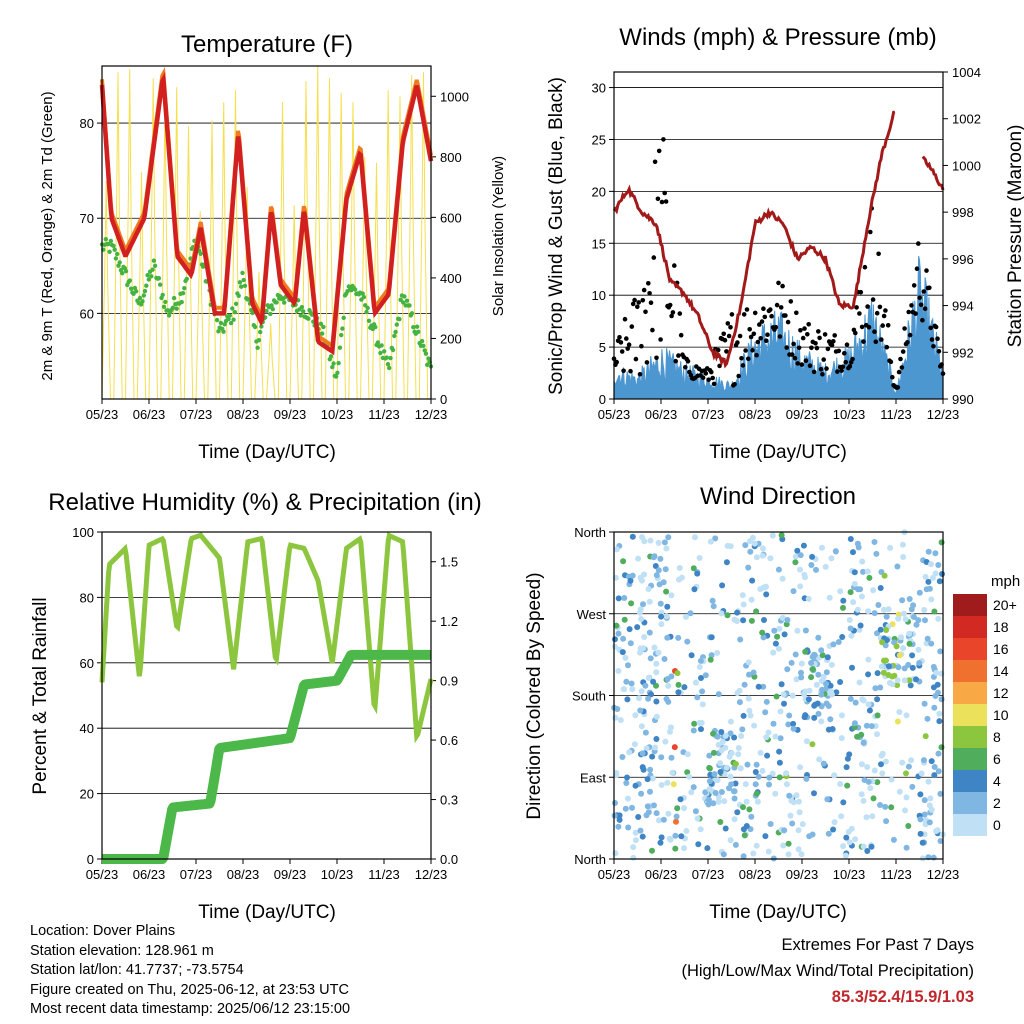 This screenshot has height=1024, width=1024. I want to click on y2-tick-label: 1000, so click(966, 165).